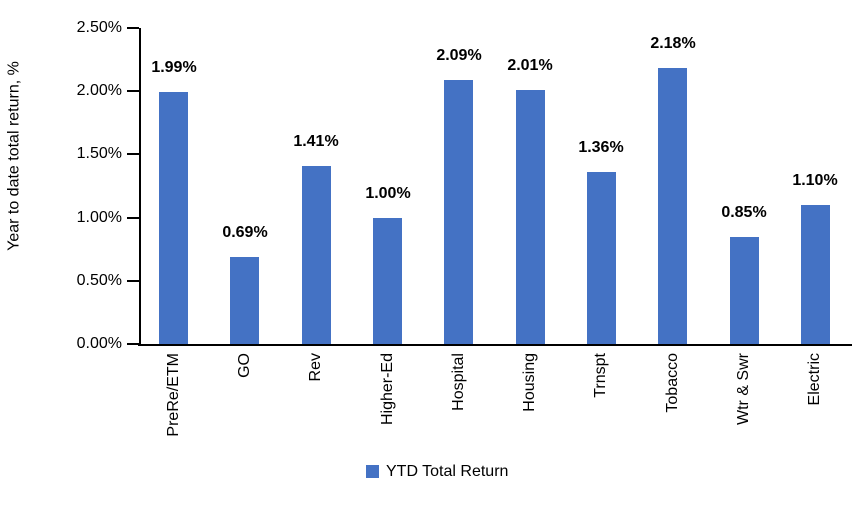 Image resolution: width=852 pixels, height=513 pixels. I want to click on x-axis-tick-label-text: Higher-Ed, so click(387, 389).